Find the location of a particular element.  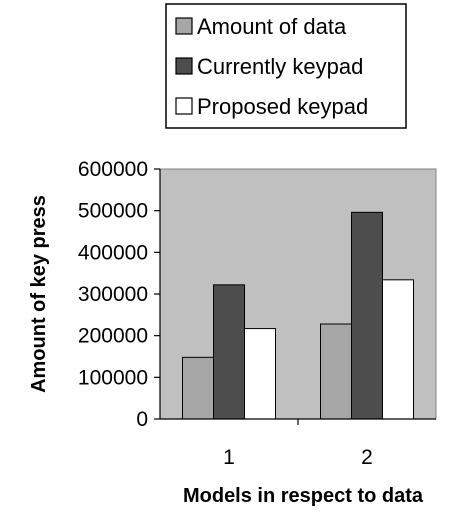

y-tick-label: 500000 is located at coordinates (113, 211).